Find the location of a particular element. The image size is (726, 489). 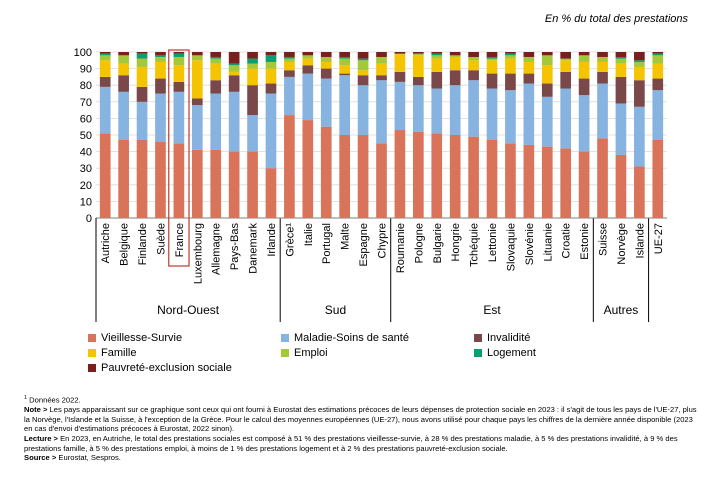

bar-danemark-famille is located at coordinates (252, 77).